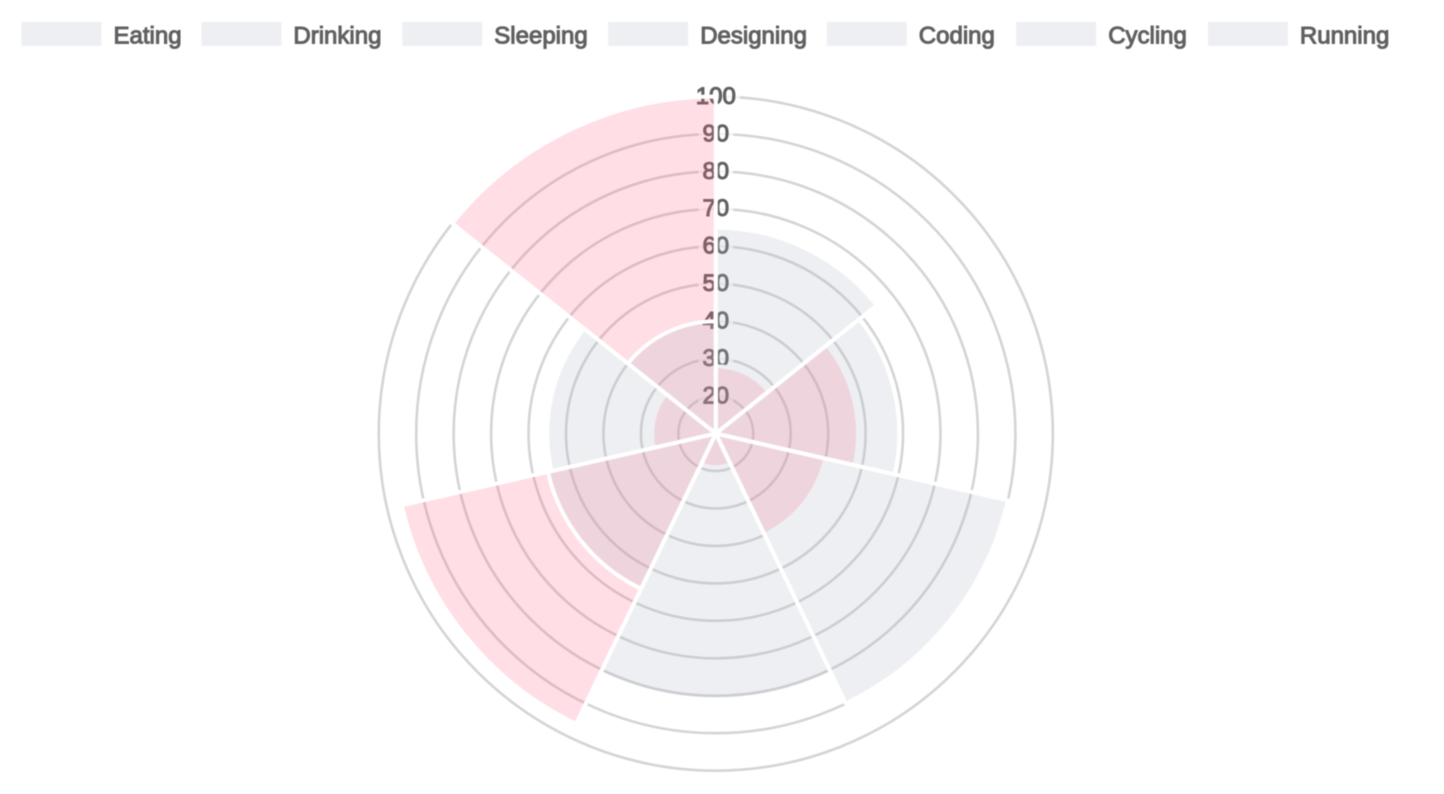 This screenshot has height=794, width=1444. Describe the element at coordinates (1344, 36) in the screenshot. I see `svg-text: Running` at that location.